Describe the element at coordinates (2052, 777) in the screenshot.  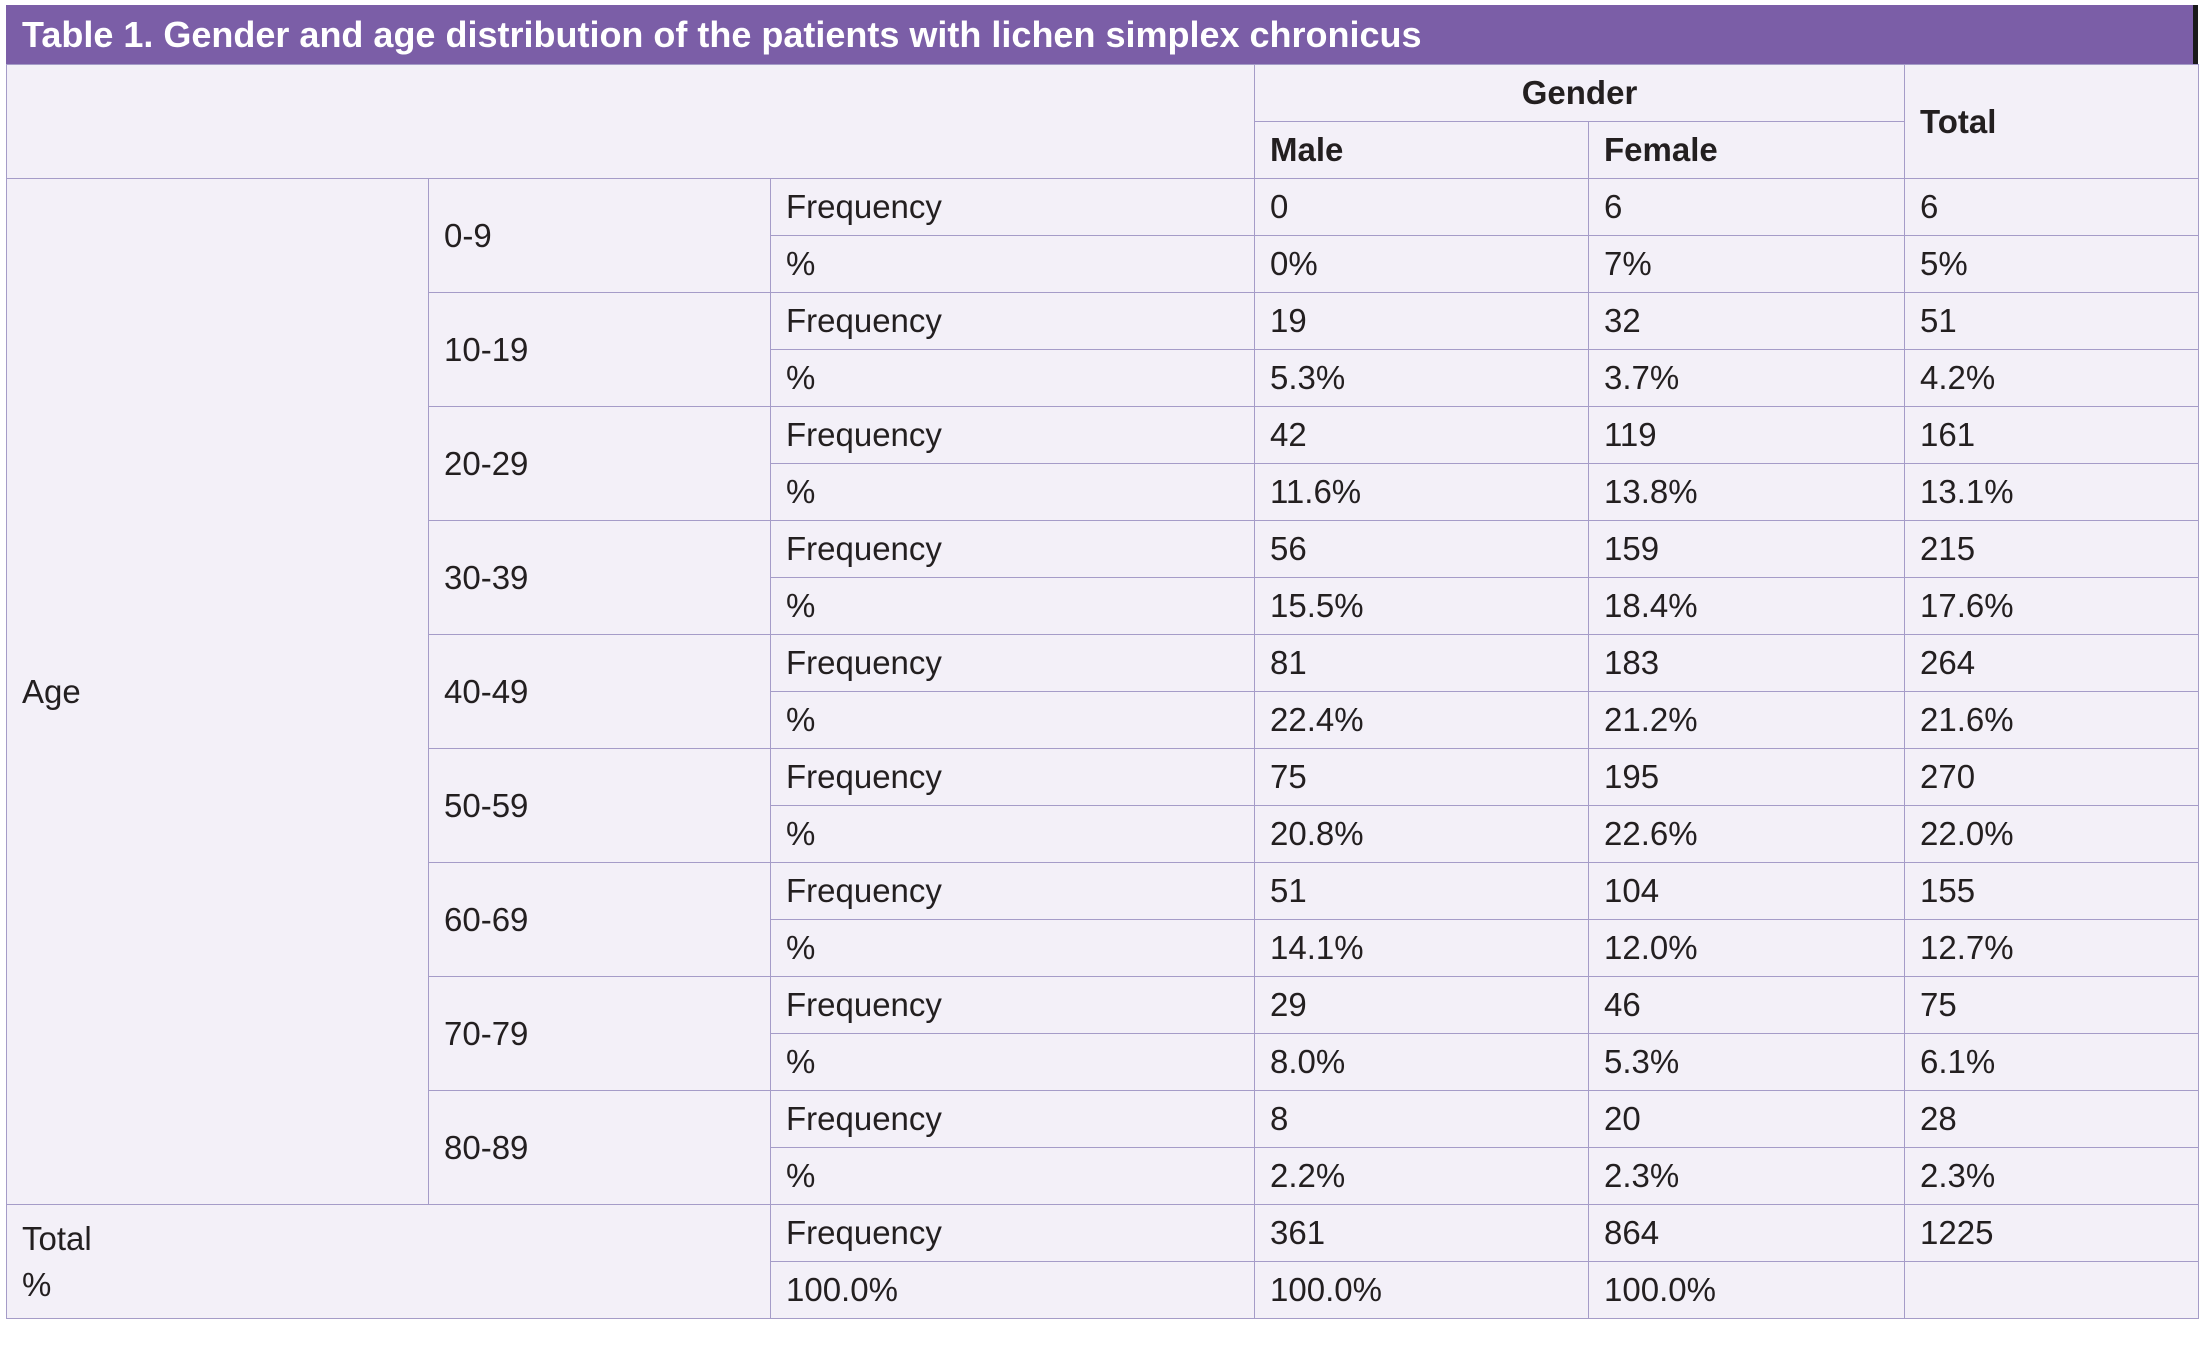
I see `frequency-total-cell: 270` at that location.